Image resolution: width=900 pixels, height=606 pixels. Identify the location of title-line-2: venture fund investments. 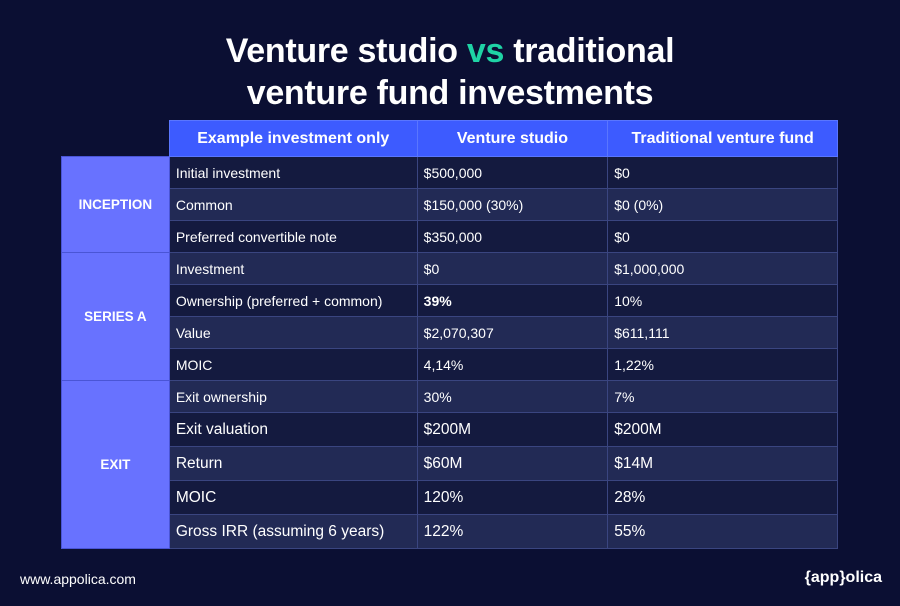
(450, 93).